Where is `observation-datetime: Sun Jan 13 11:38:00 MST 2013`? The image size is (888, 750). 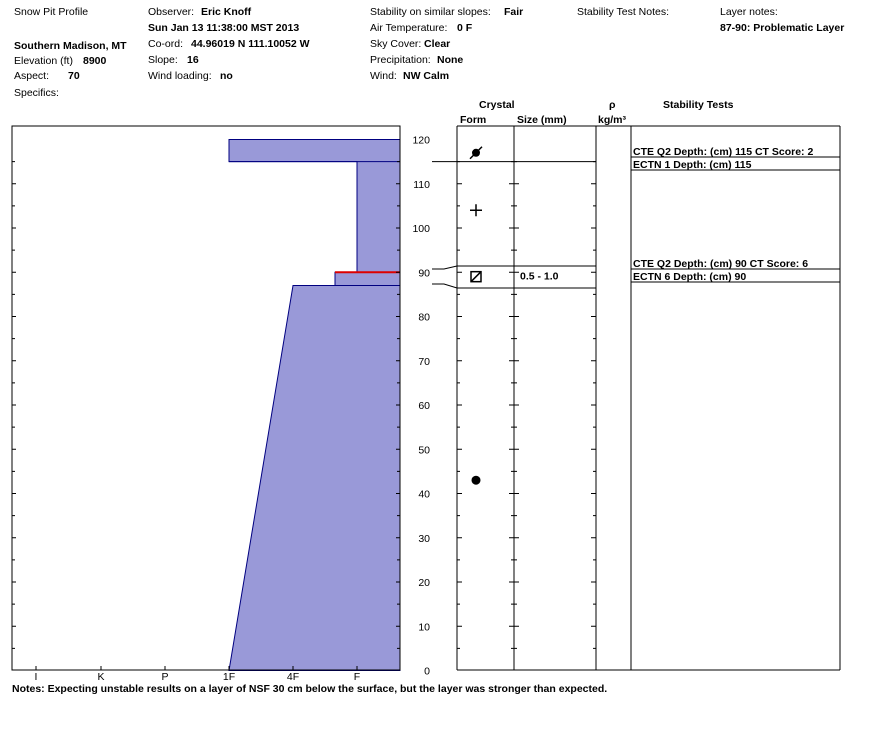
observation-datetime: Sun Jan 13 11:38:00 MST 2013 is located at coordinates (224, 28).